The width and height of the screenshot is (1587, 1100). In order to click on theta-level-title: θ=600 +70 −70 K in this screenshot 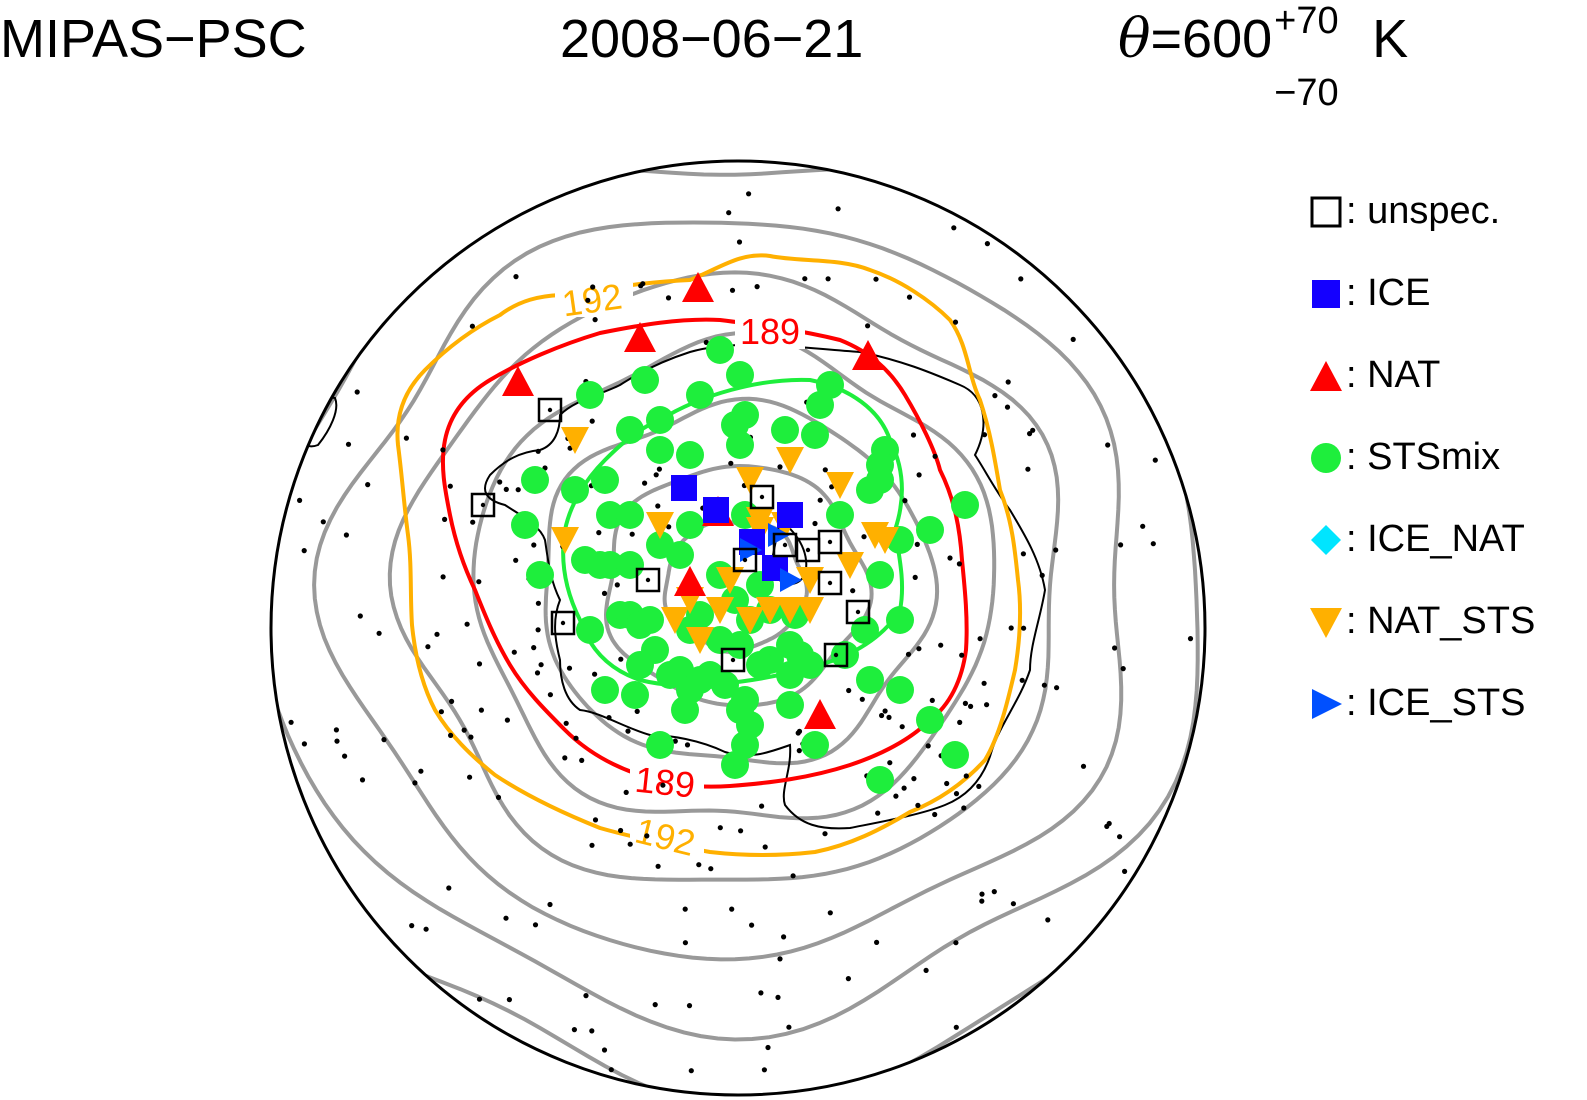, I will do `click(1263, 57)`.